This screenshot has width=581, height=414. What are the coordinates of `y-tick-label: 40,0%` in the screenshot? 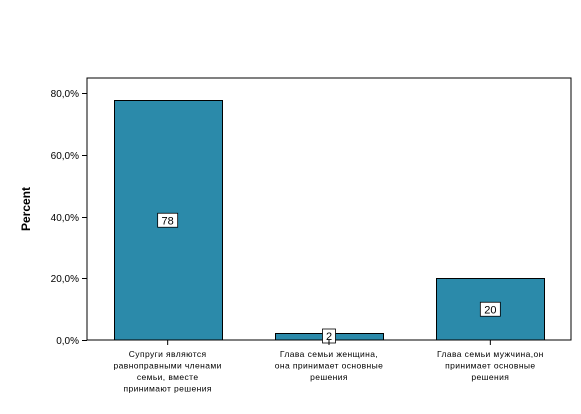 It's located at (65, 218).